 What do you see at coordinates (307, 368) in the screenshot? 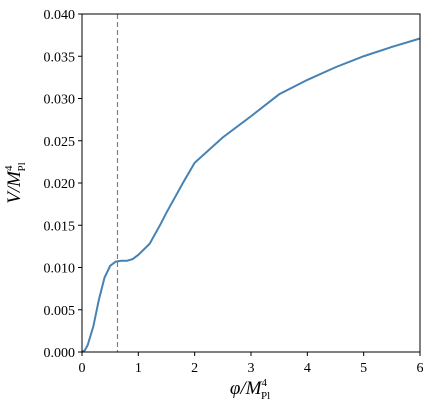
I see `x-tick-label: 4` at bounding box center [307, 368].